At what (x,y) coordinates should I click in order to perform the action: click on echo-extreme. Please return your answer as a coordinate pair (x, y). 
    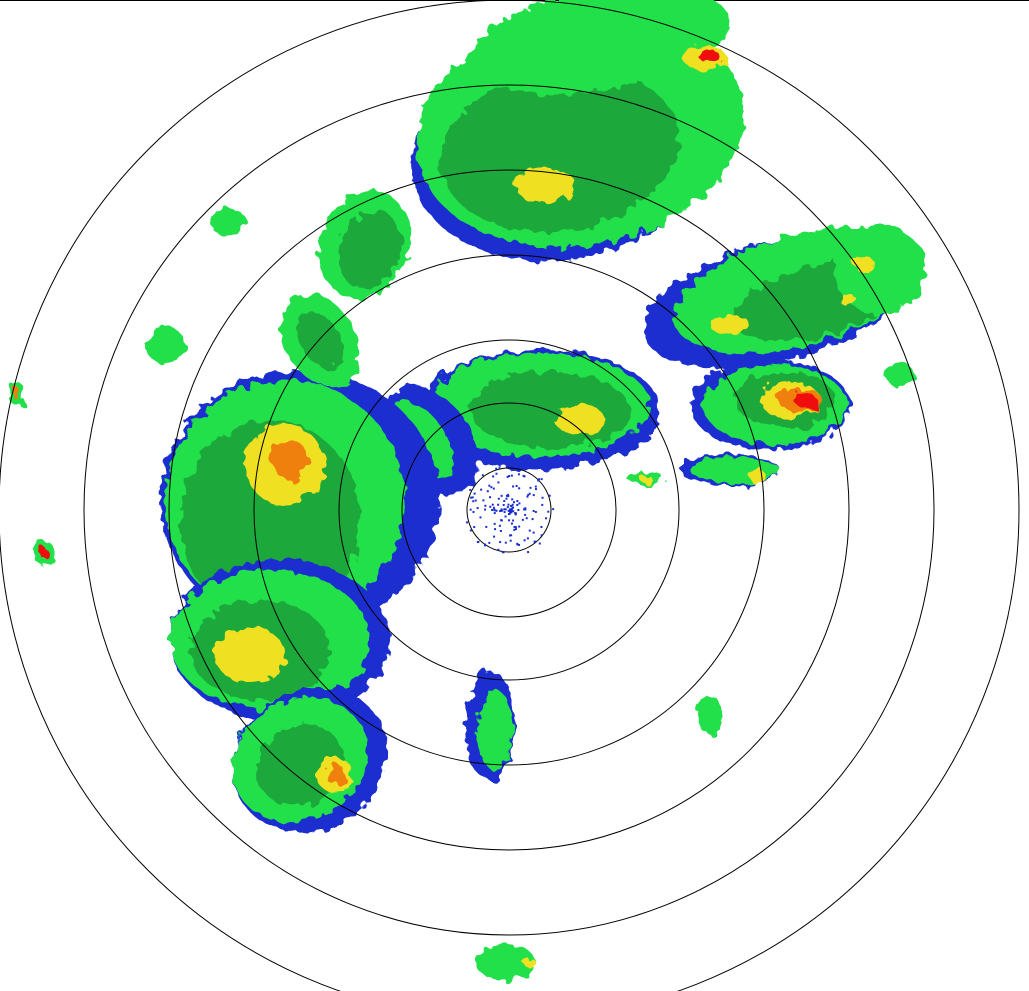
    Looking at the image, I should click on (44, 553).